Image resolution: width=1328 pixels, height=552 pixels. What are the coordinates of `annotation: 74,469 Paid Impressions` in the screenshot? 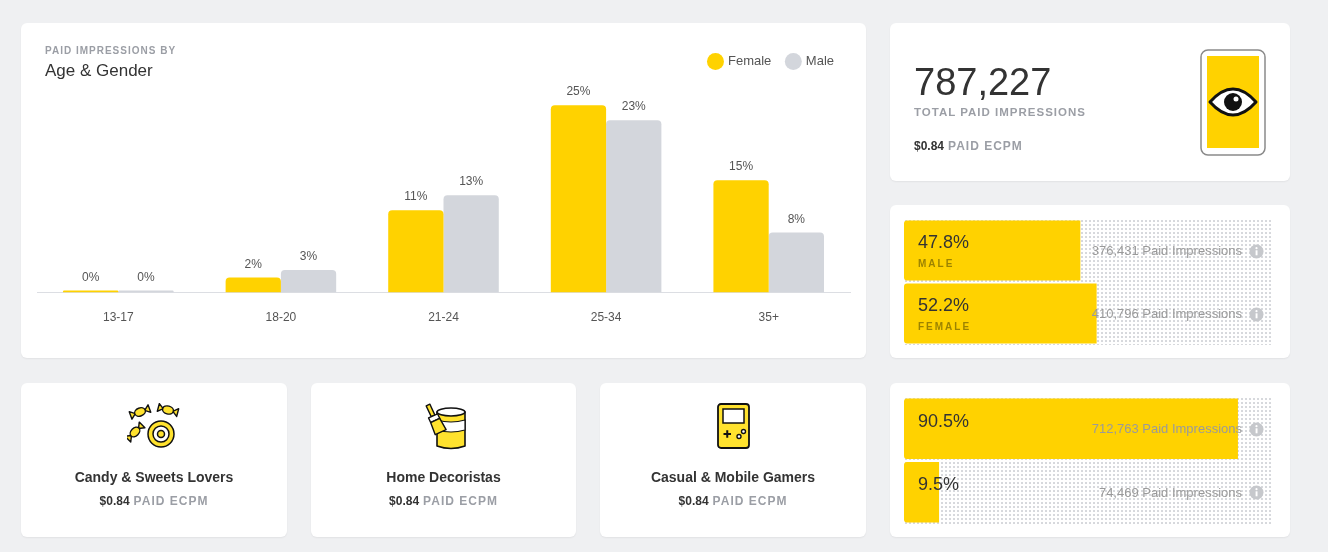 It's located at (1170, 492).